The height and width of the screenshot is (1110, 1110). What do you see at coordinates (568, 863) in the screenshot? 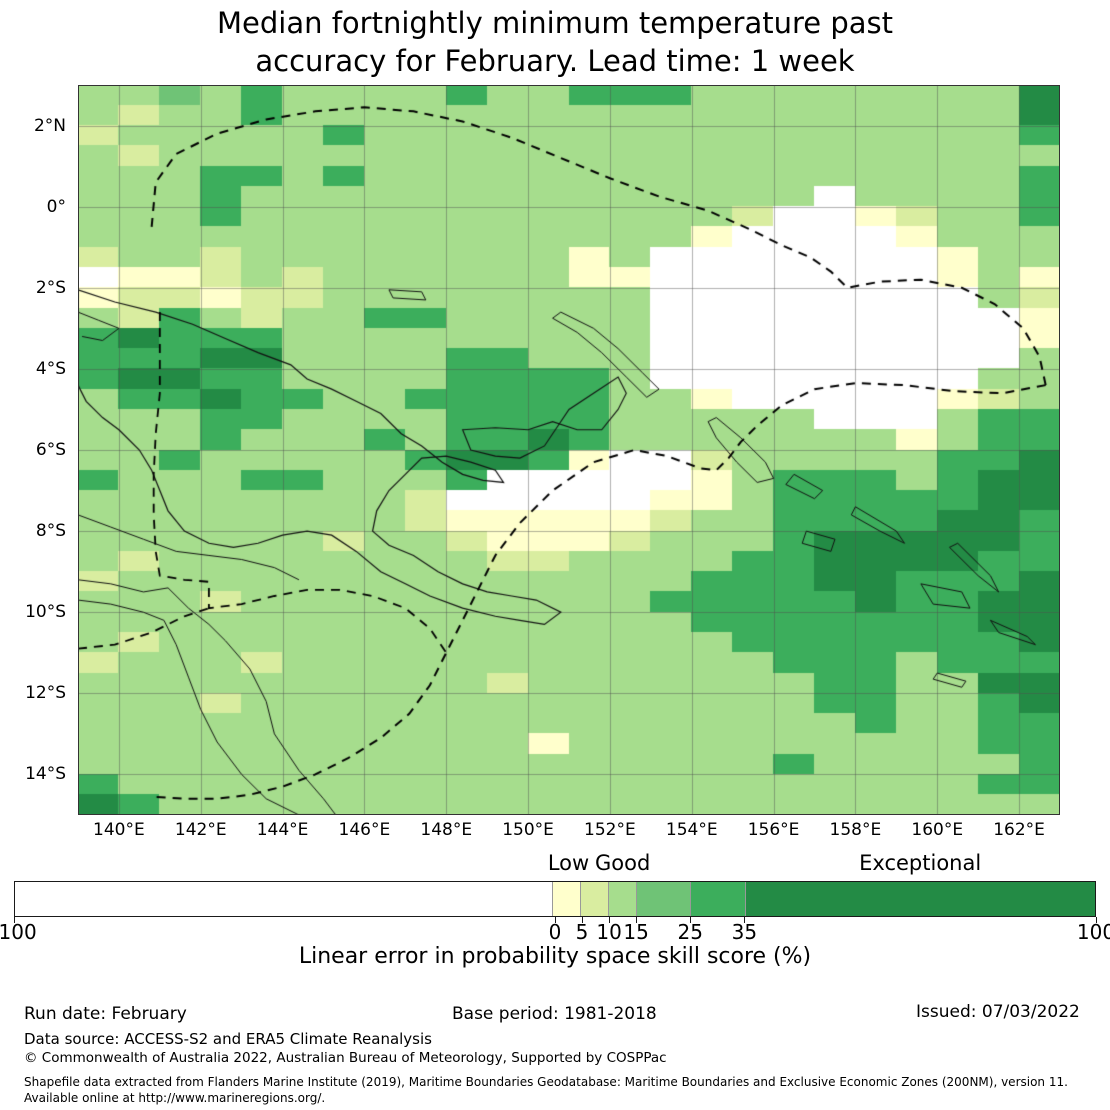
I see `colorbar-category-label: Low` at bounding box center [568, 863].